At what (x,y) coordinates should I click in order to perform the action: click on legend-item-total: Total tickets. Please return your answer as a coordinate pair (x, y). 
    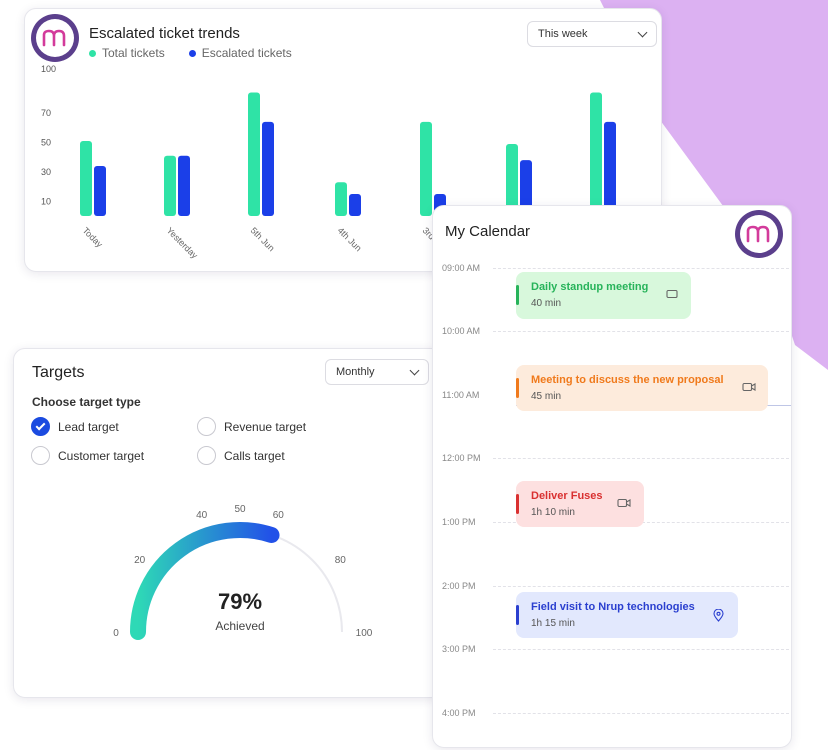
    Looking at the image, I should click on (127, 53).